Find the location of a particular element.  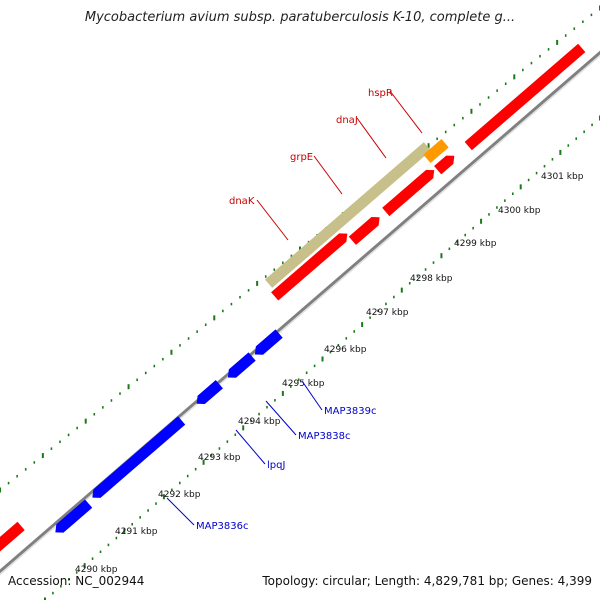

forward-gene-fwd-gene-edge-left-shape is located at coordinates (12, 539).